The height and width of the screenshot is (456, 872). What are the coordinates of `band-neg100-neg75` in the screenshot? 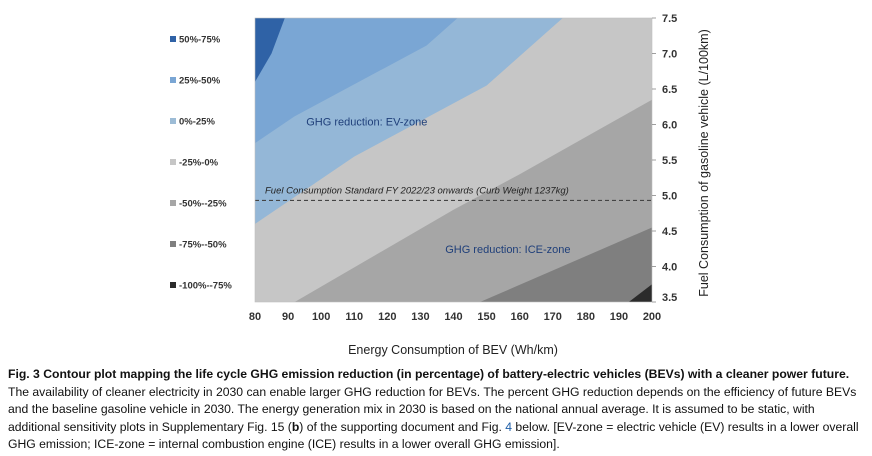 It's located at (640, 293).